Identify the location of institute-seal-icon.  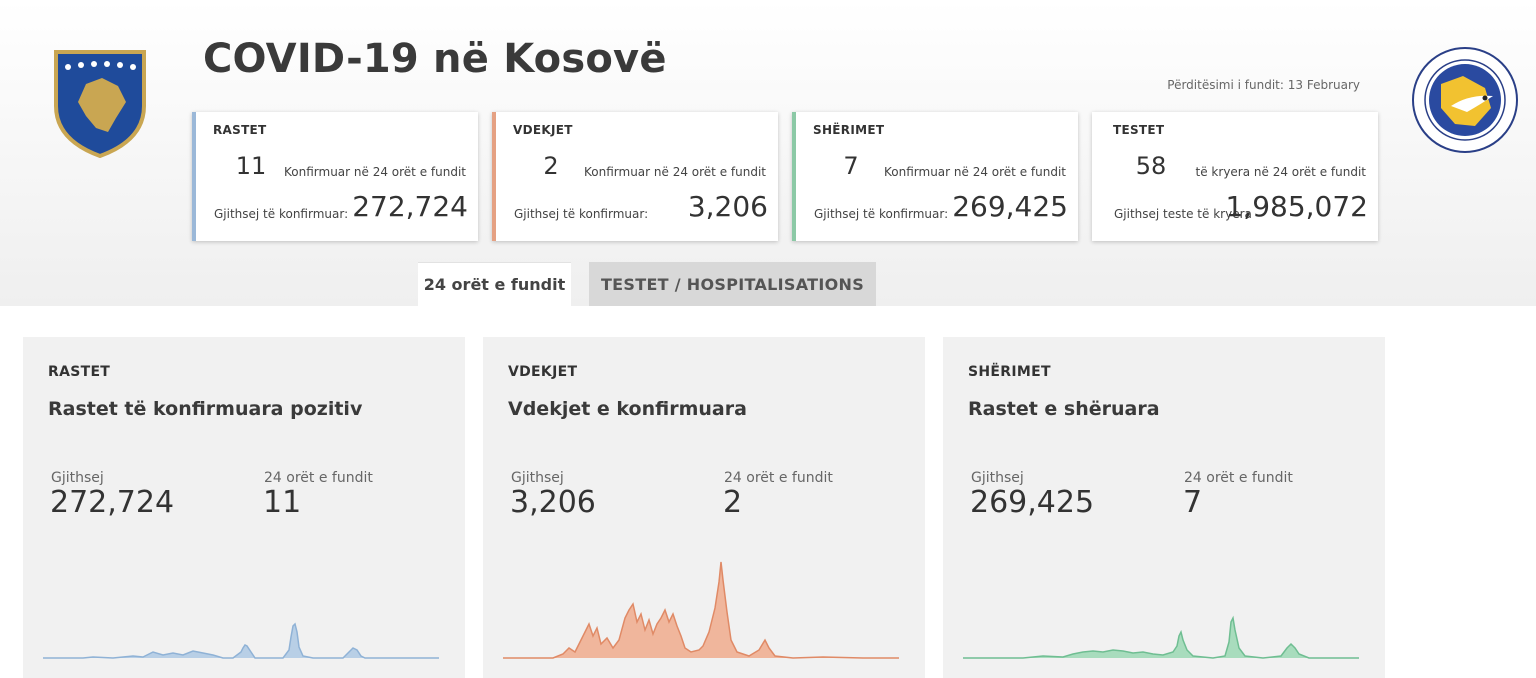
(1465, 100).